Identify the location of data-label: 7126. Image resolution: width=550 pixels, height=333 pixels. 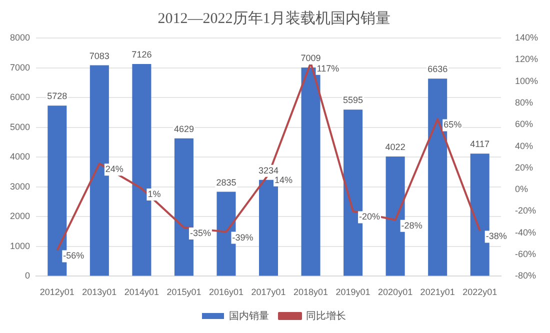
(142, 55).